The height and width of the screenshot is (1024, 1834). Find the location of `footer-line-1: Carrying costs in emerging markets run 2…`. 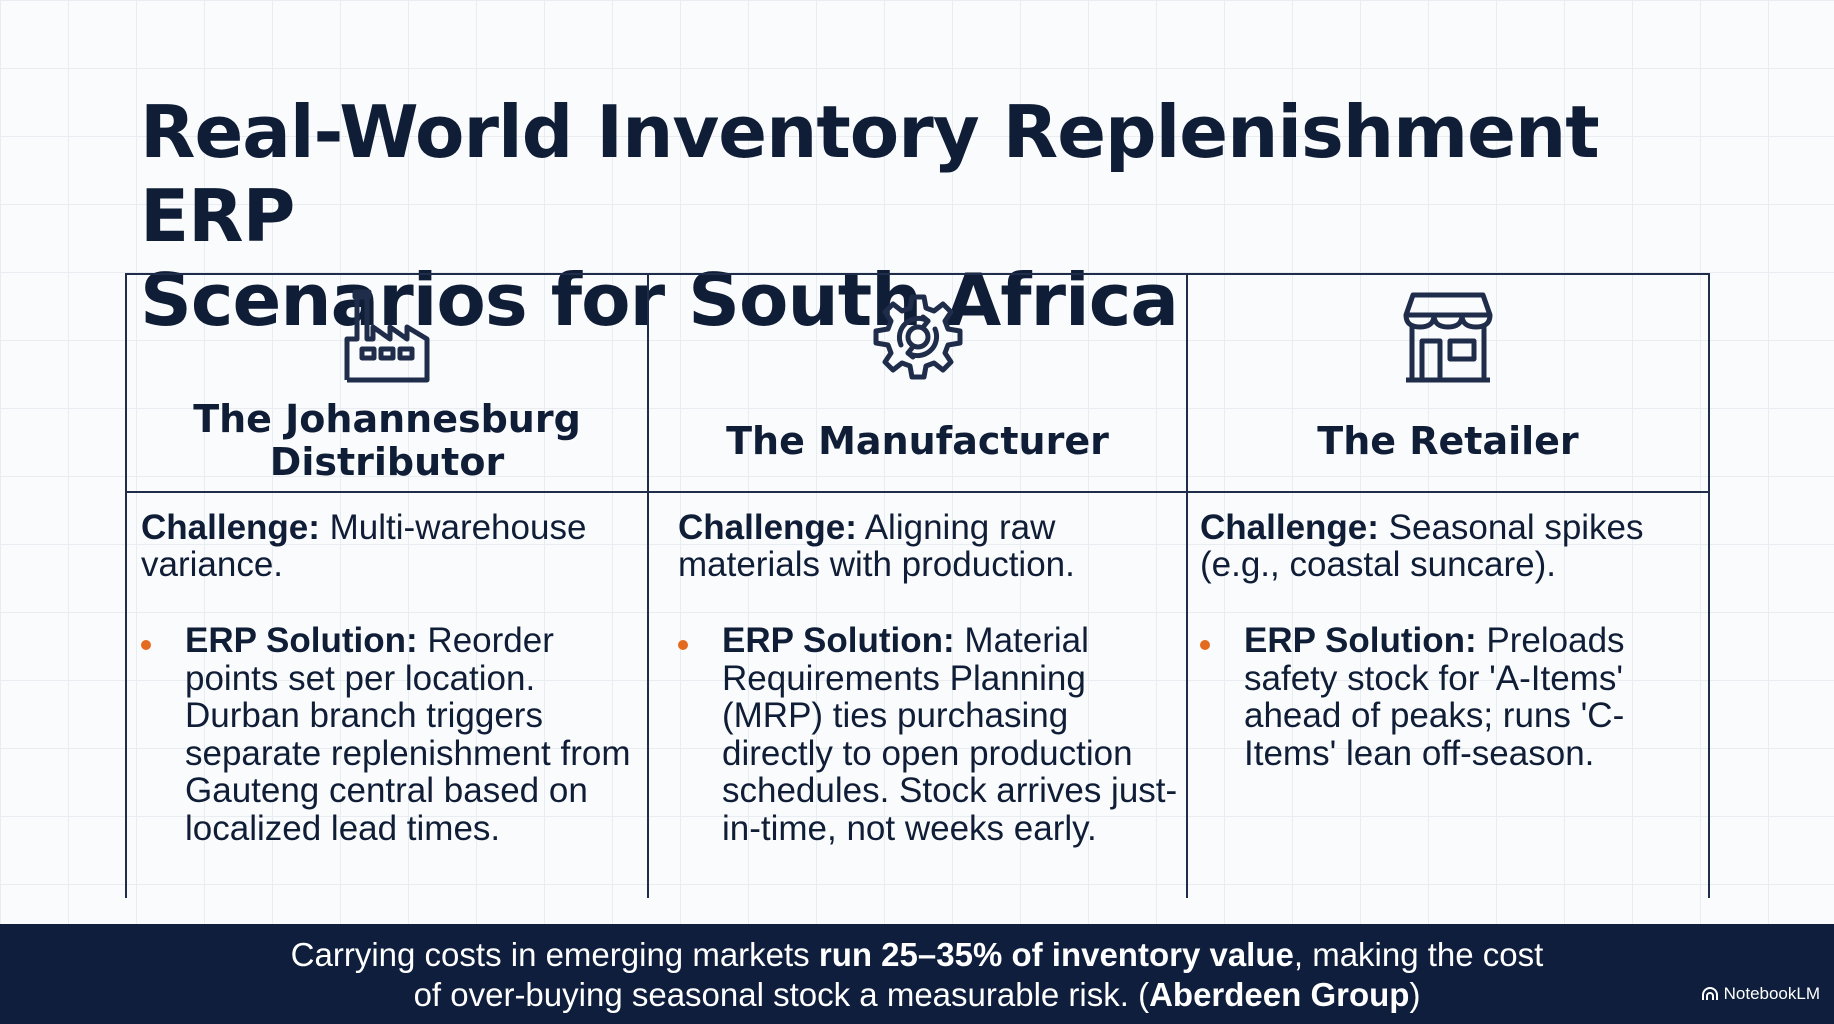

footer-line-1: Carrying costs in emerging markets run 2… is located at coordinates (917, 955).